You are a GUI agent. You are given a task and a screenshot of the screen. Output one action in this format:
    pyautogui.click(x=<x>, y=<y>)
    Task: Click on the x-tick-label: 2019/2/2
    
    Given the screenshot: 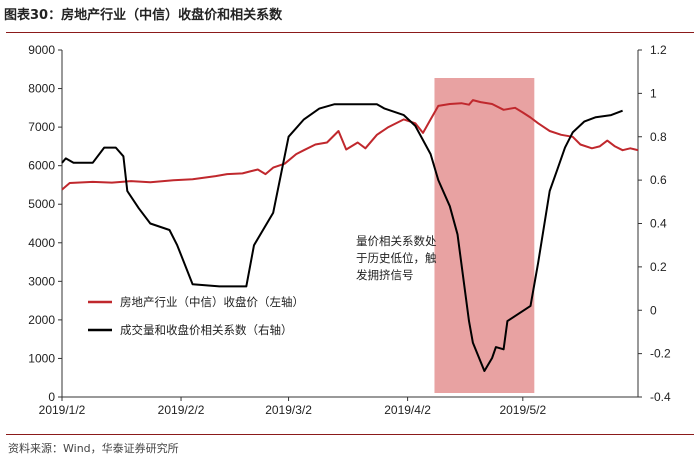 What is the action you would take?
    pyautogui.click(x=181, y=410)
    